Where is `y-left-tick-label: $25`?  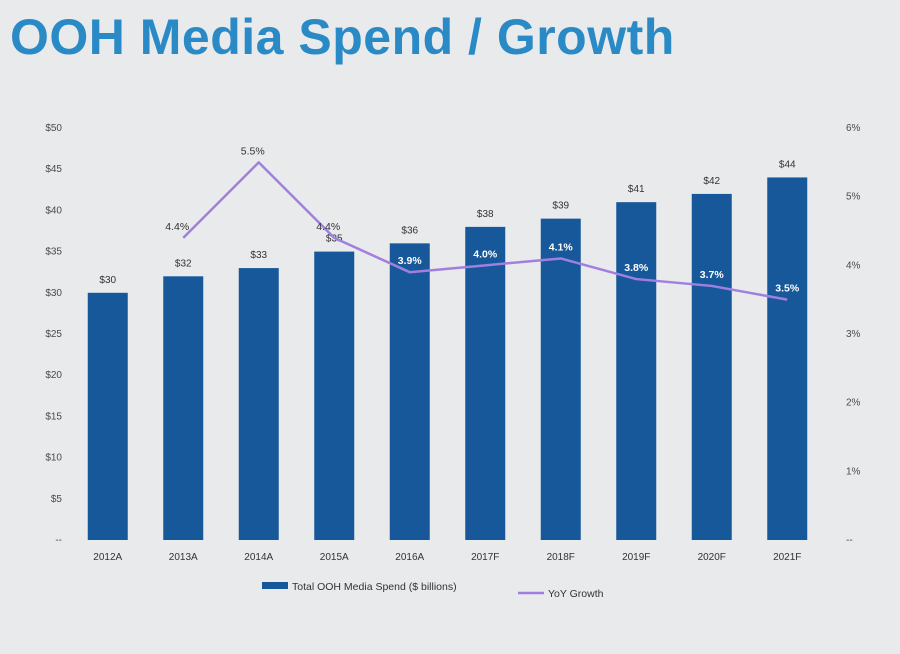
y-left-tick-label: $25 is located at coordinates (53, 334).